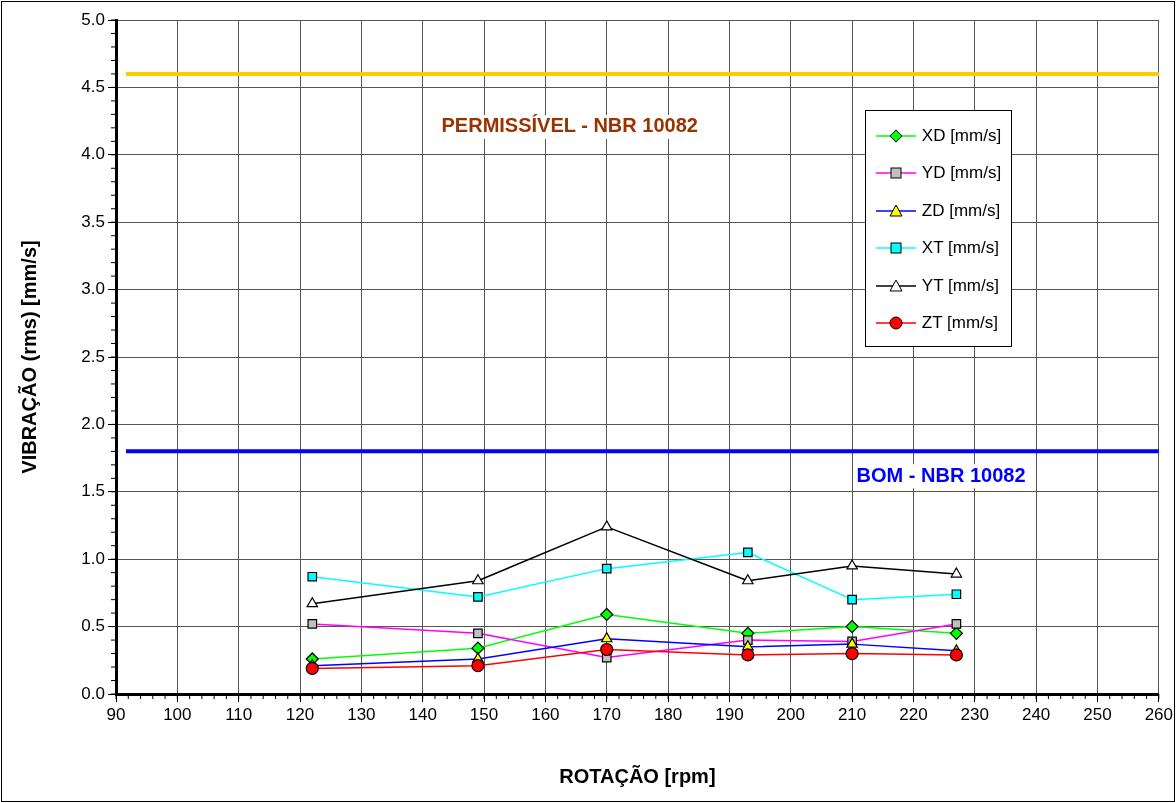 The image size is (1176, 803). What do you see at coordinates (569, 125) in the screenshot?
I see `ref-line-label: PERMISSÍVEL - NBR 10082` at bounding box center [569, 125].